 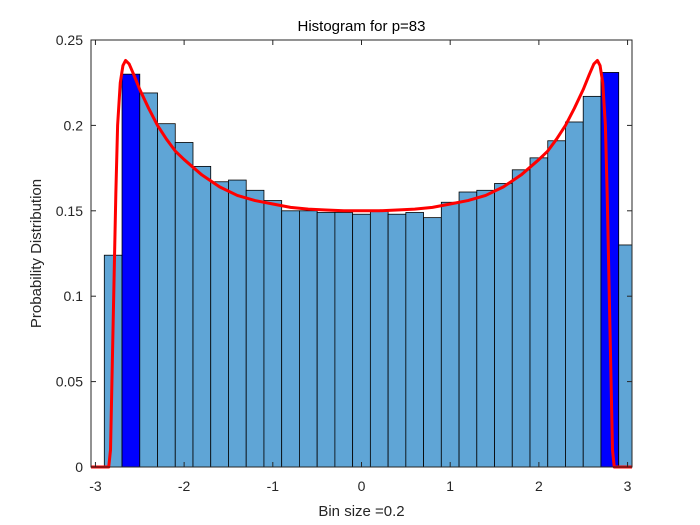 What do you see at coordinates (69, 382) in the screenshot?
I see `y-tick-label: 0.05` at bounding box center [69, 382].